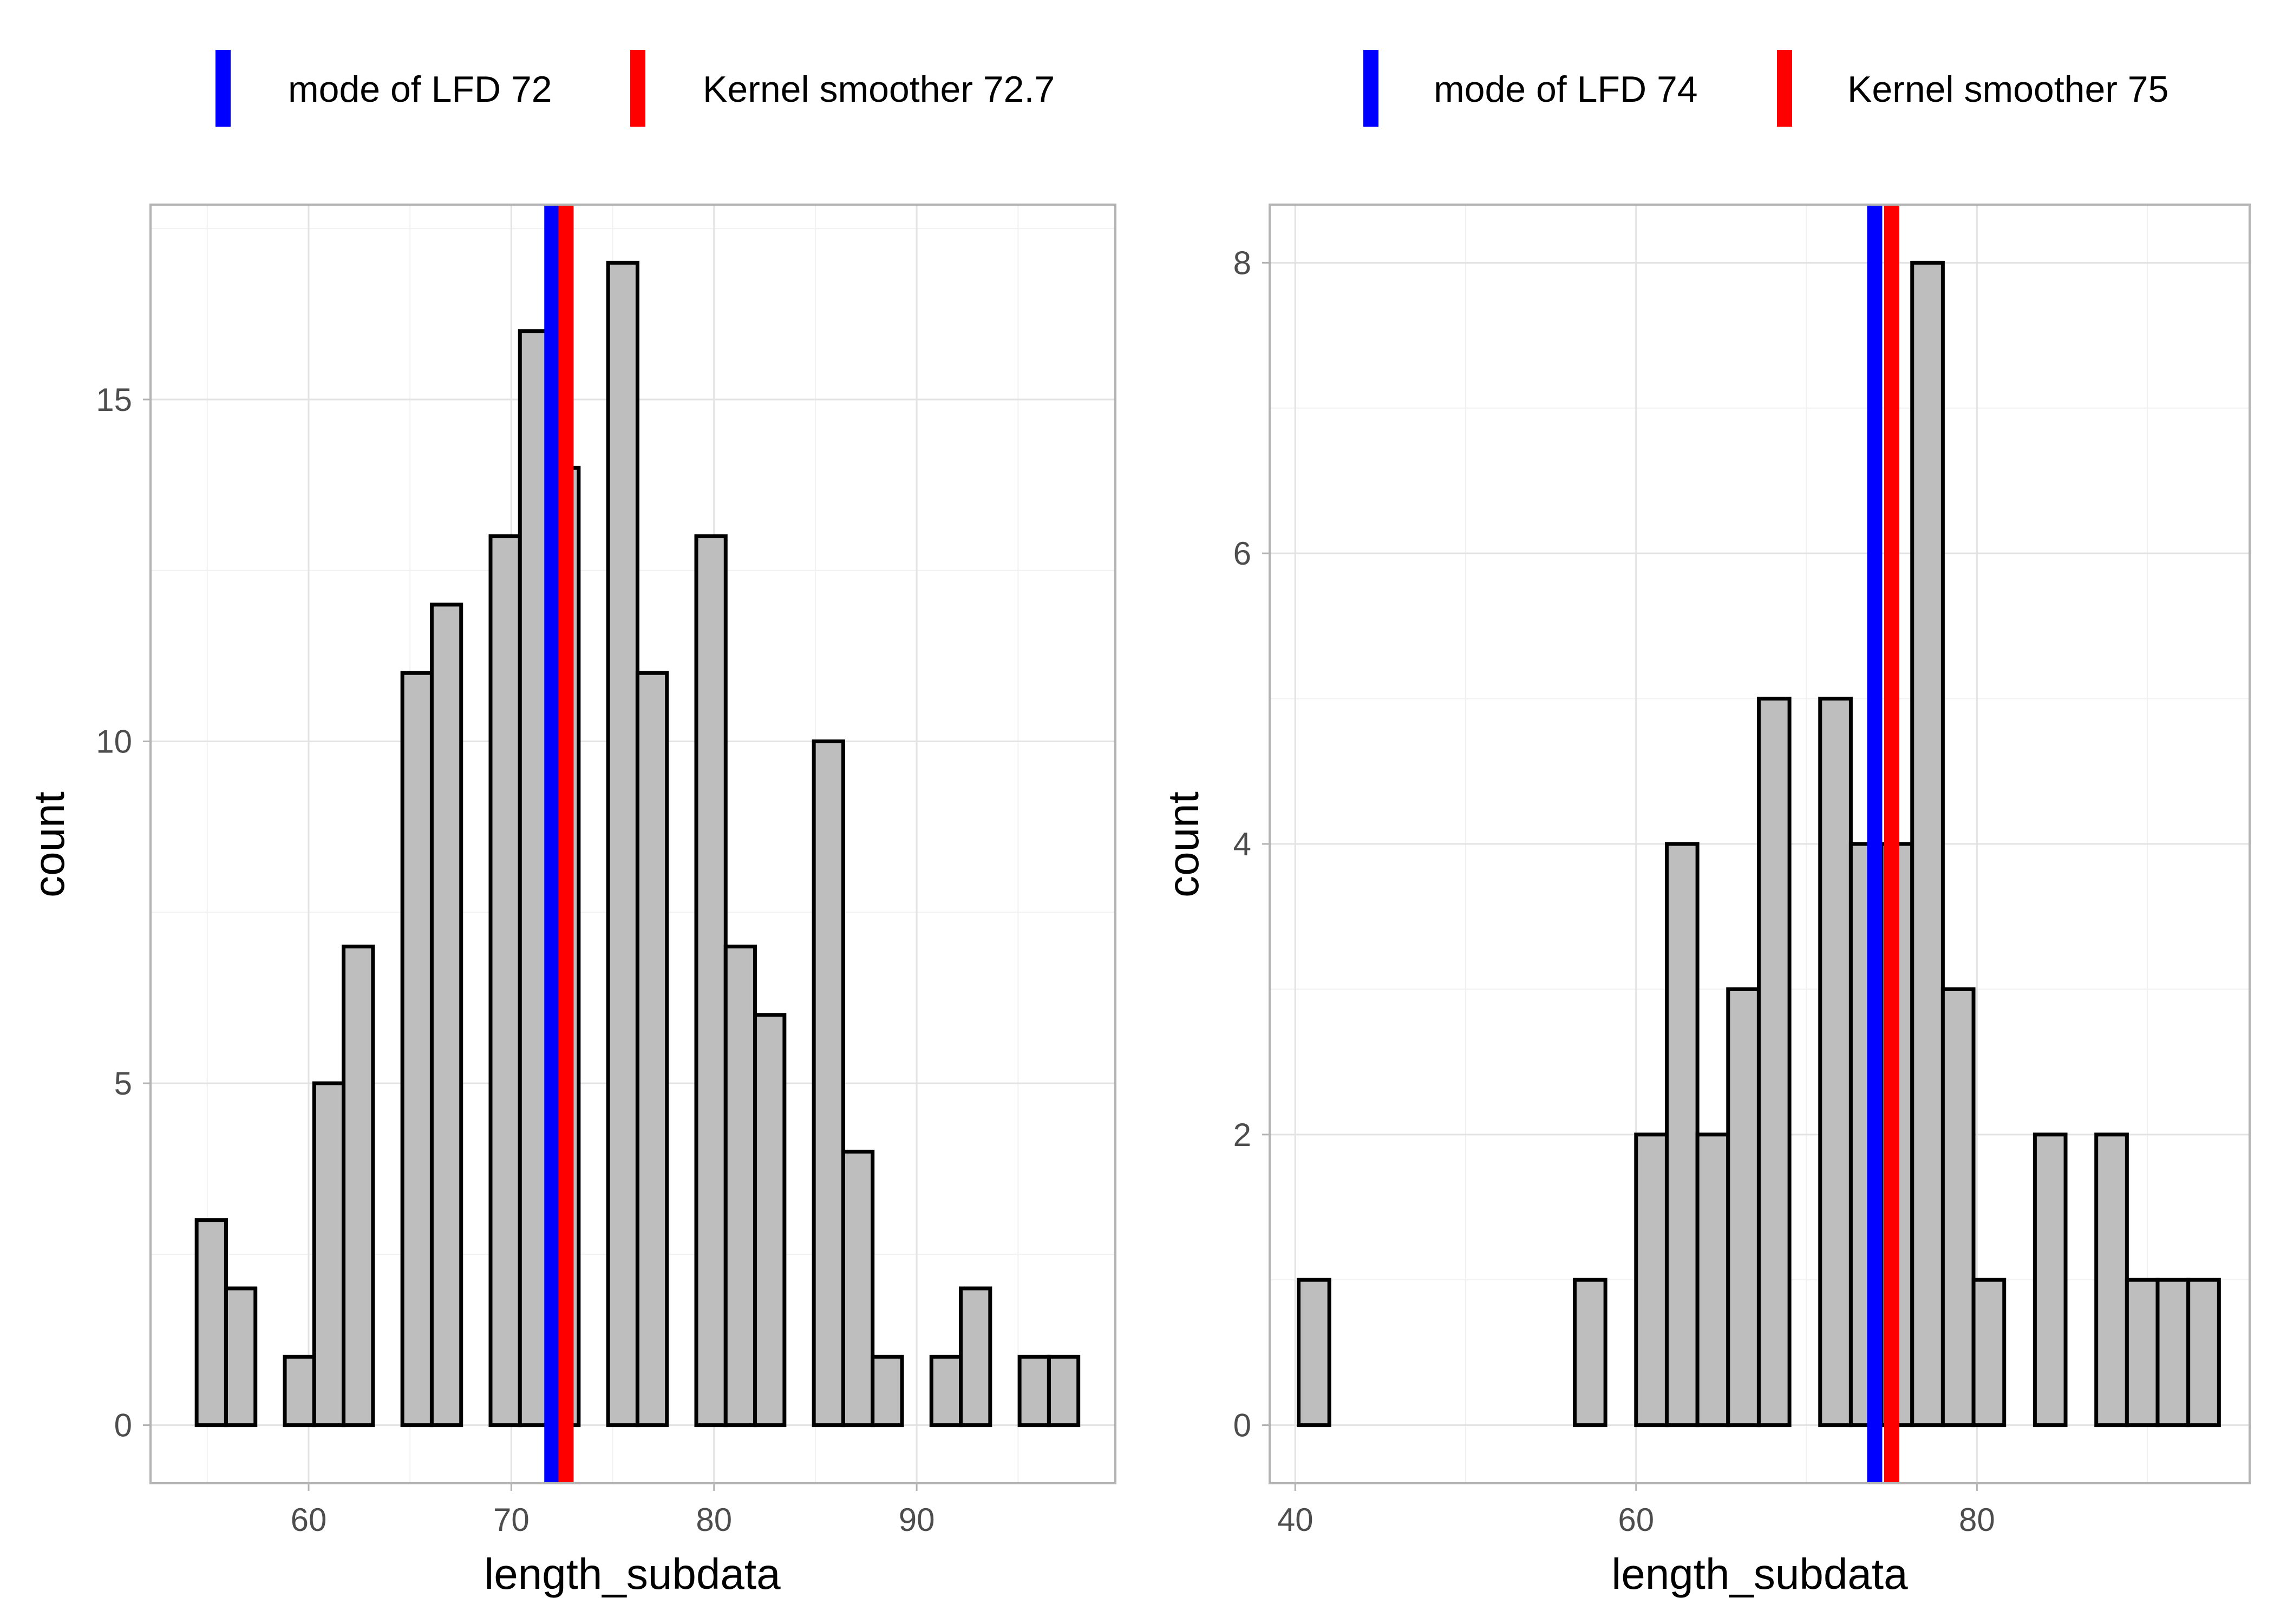  Describe the element at coordinates (1242, 1425) in the screenshot. I see `right-y-tick-label: 0` at that location.